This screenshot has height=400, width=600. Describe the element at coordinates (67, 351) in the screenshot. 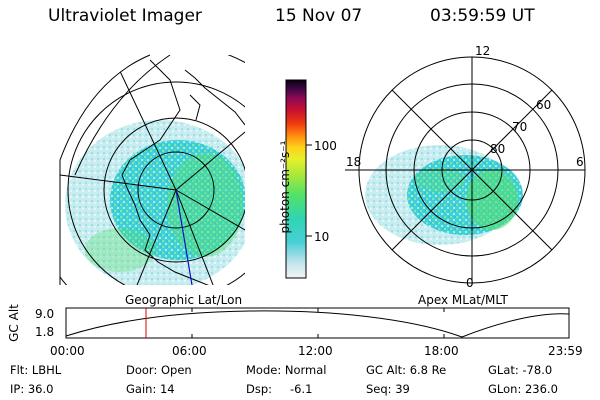

I see `time-tick-0000: 00:00` at that location.